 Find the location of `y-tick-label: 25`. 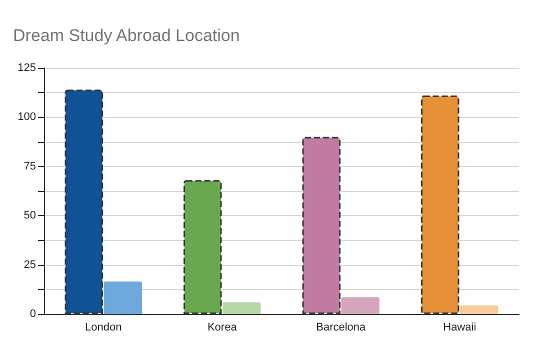

y-tick-label: 25 is located at coordinates (30, 264).